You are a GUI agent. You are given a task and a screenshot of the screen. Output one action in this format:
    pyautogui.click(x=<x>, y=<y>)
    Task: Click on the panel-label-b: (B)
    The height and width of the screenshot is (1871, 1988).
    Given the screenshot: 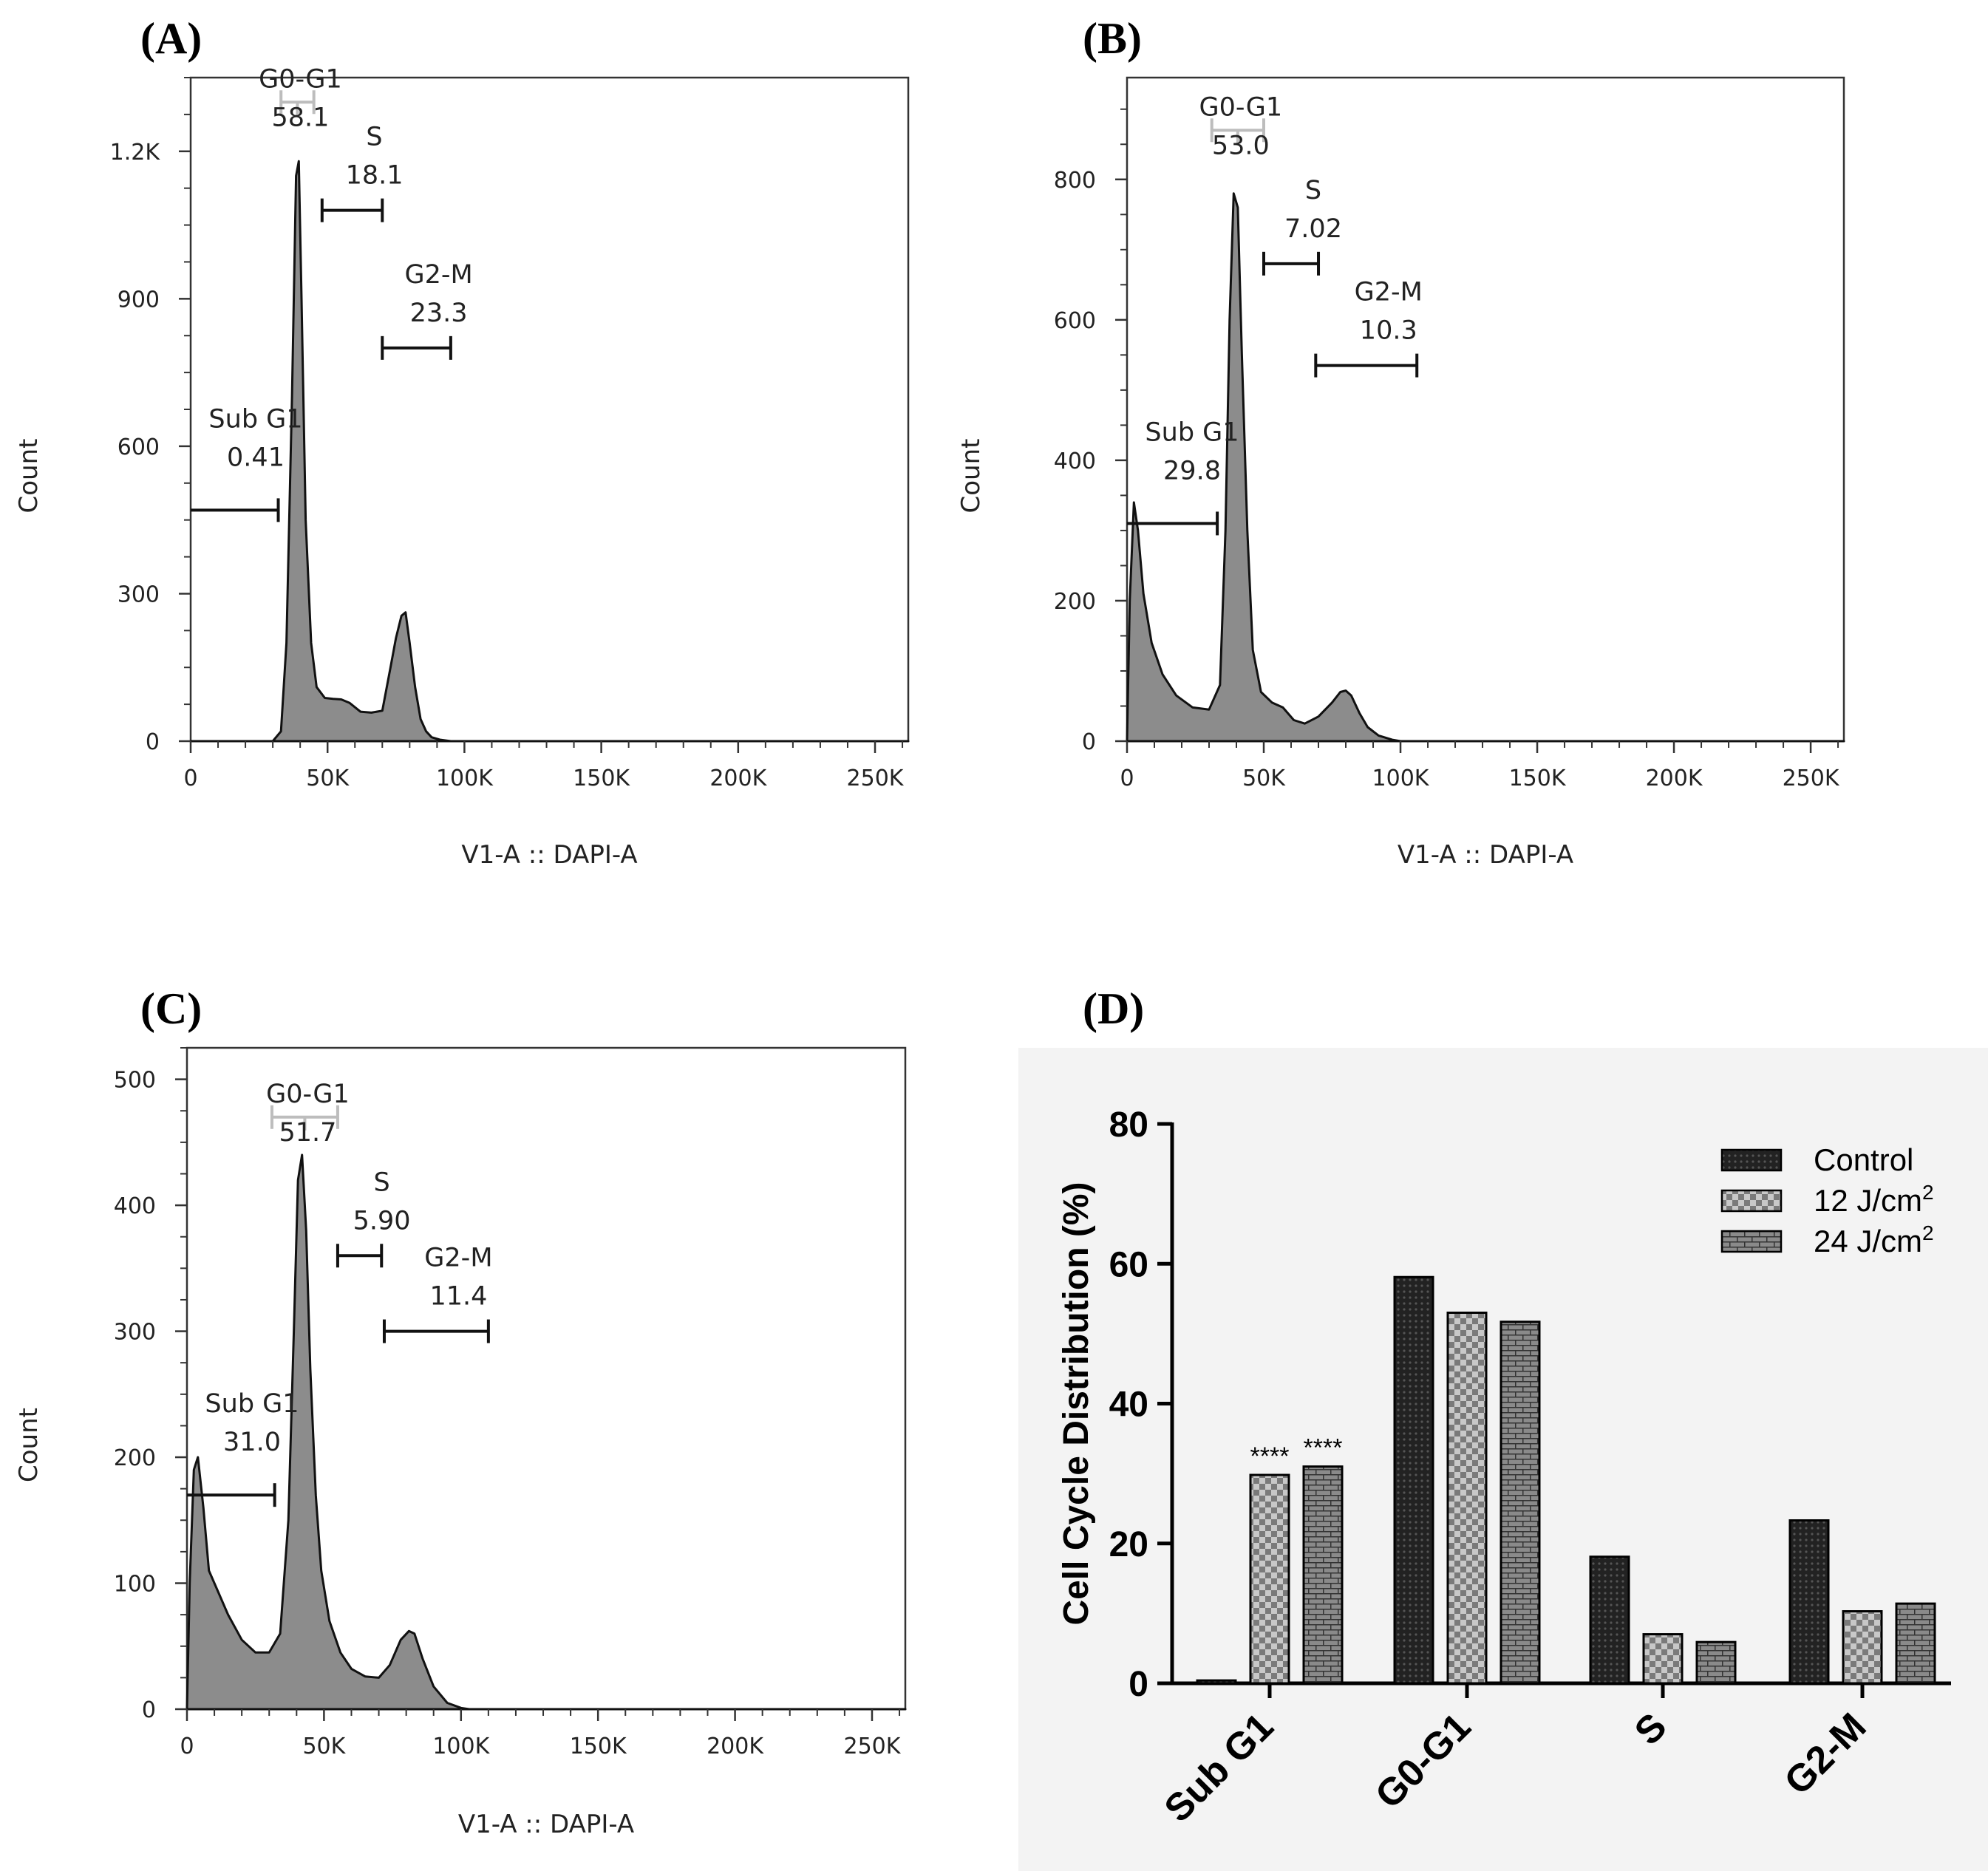 What is the action you would take?
    pyautogui.click(x=1113, y=38)
    